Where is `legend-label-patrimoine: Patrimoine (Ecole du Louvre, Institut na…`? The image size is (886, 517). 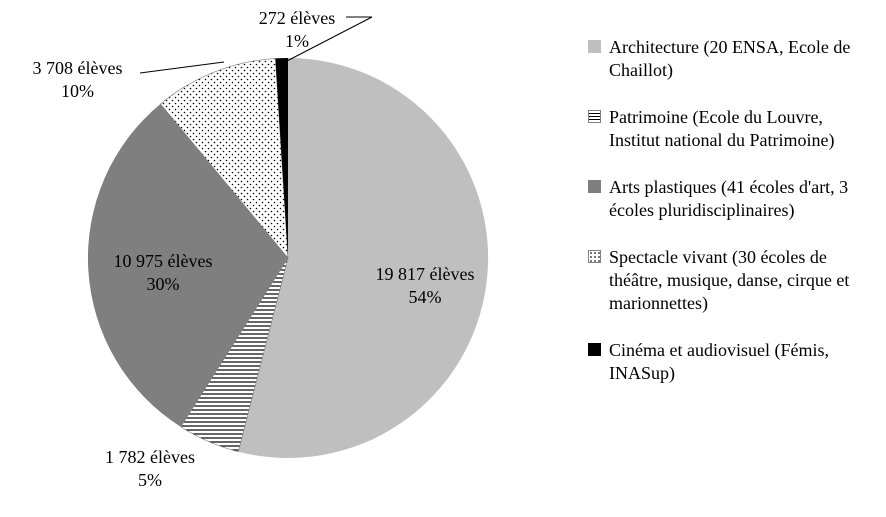
legend-label-patrimoine: Patrimoine (Ecole du Louvre, Institut na… is located at coordinates (722, 128).